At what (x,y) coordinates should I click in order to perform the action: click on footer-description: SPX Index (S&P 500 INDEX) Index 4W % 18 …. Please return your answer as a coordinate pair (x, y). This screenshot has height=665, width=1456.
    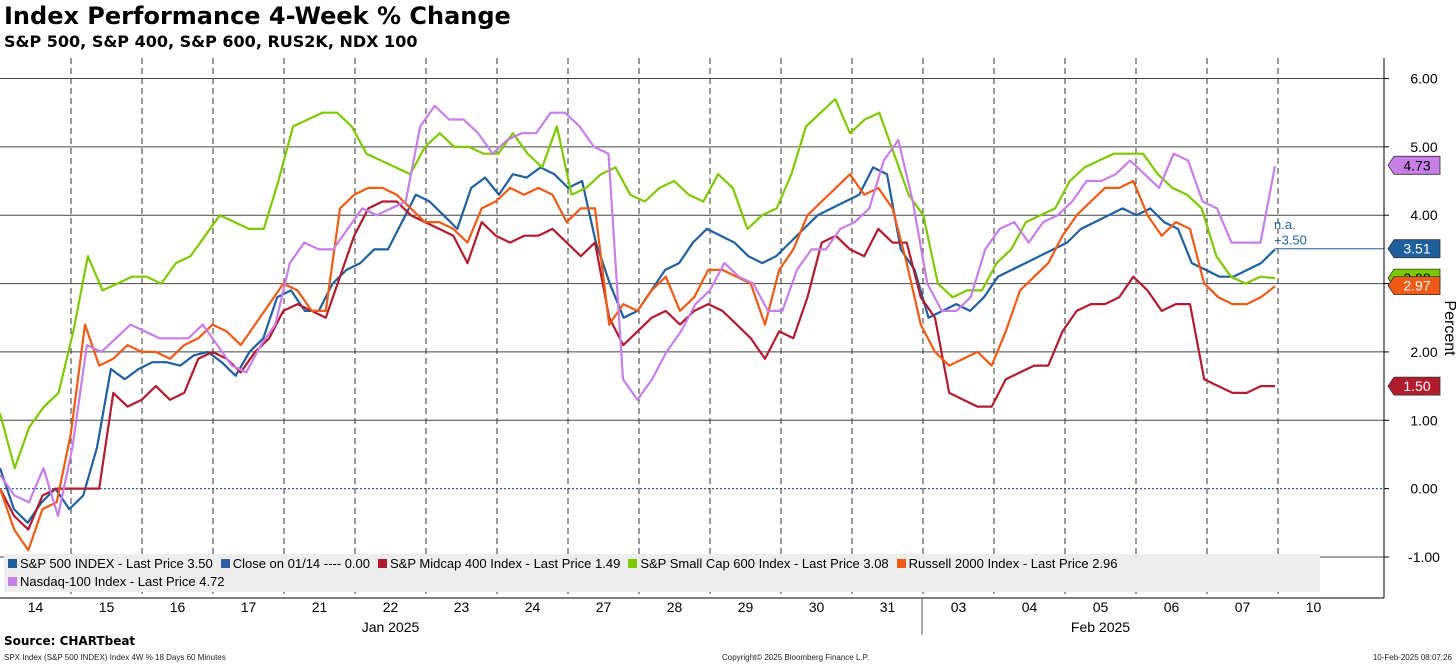
    Looking at the image, I should click on (115, 657).